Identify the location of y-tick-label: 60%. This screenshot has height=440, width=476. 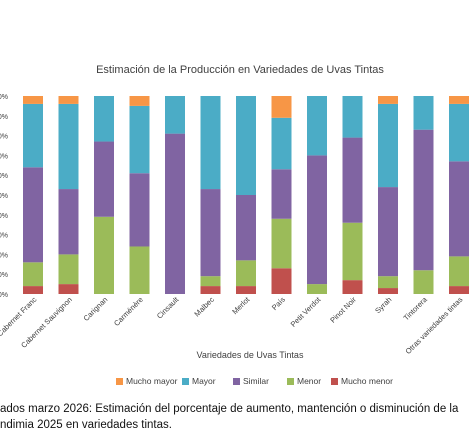
(4, 176).